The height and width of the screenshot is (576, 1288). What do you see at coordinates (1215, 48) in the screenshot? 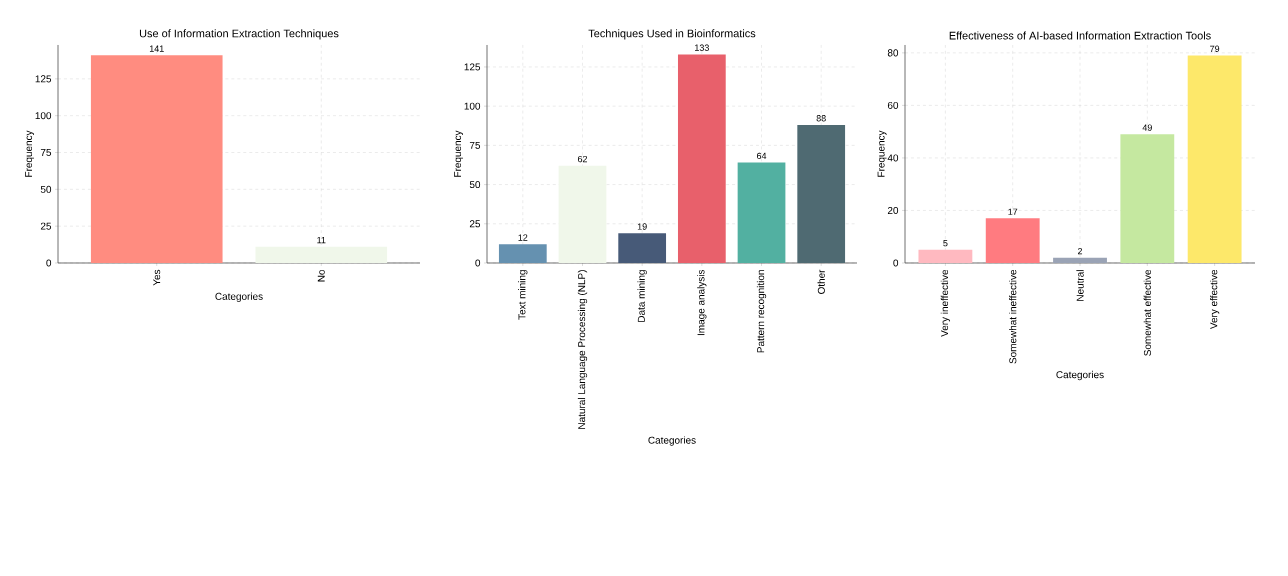
I see `data-label: 79` at bounding box center [1215, 48].